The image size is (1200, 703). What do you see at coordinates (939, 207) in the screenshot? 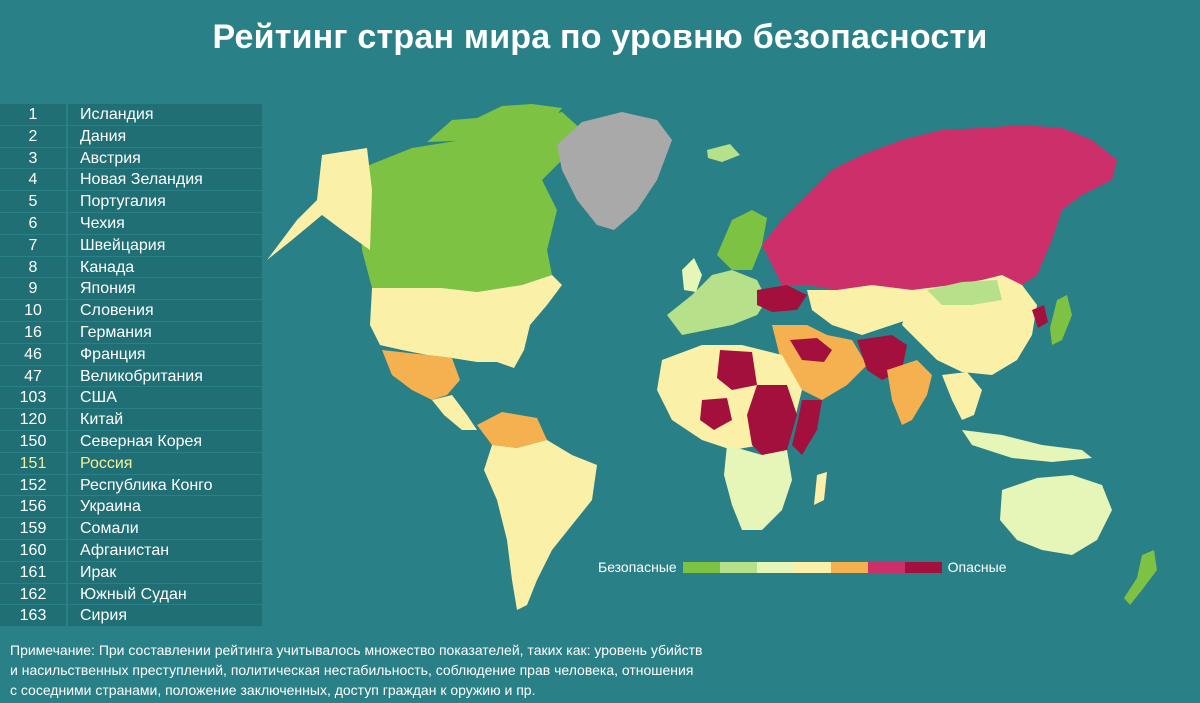
I see `region-russia` at bounding box center [939, 207].